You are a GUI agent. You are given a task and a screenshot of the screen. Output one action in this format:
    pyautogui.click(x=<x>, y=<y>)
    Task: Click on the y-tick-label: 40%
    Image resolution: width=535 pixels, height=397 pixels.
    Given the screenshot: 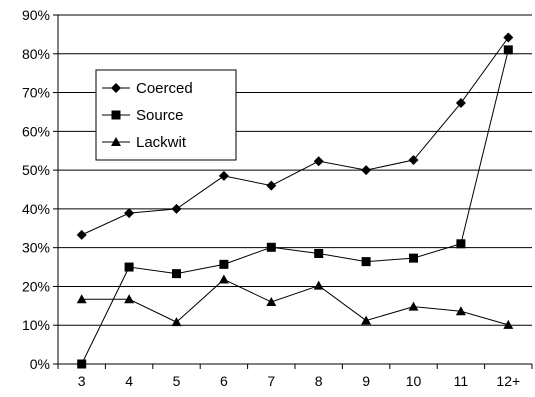 What is the action you would take?
    pyautogui.click(x=36, y=209)
    